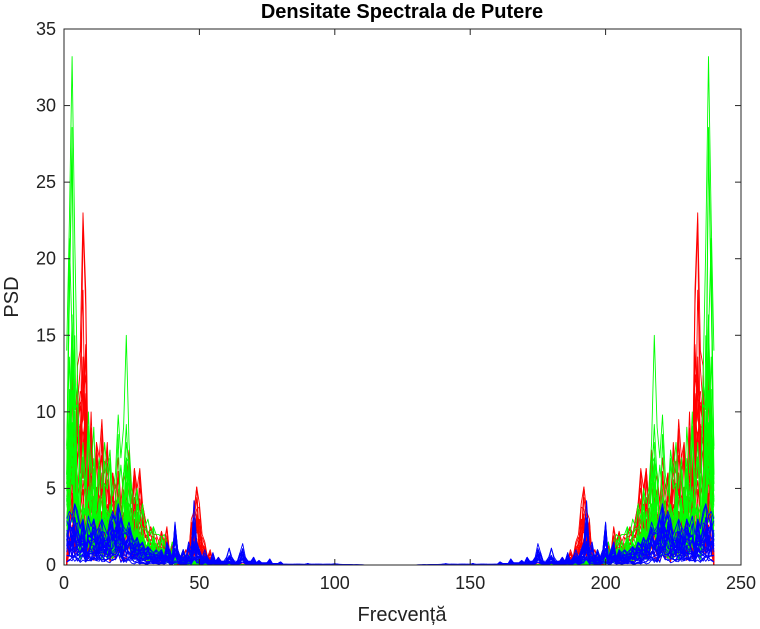 The image size is (760, 629). Describe the element at coordinates (51, 488) in the screenshot. I see `y-tick-label: 5` at that location.